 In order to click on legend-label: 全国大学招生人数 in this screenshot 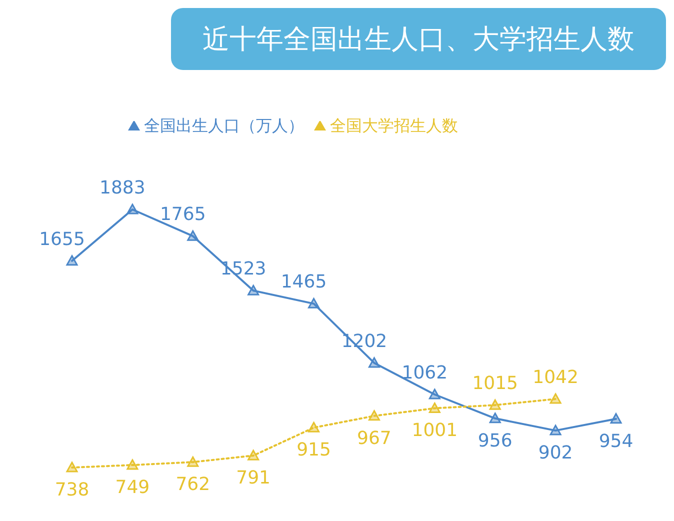, I will do `click(394, 125)`.